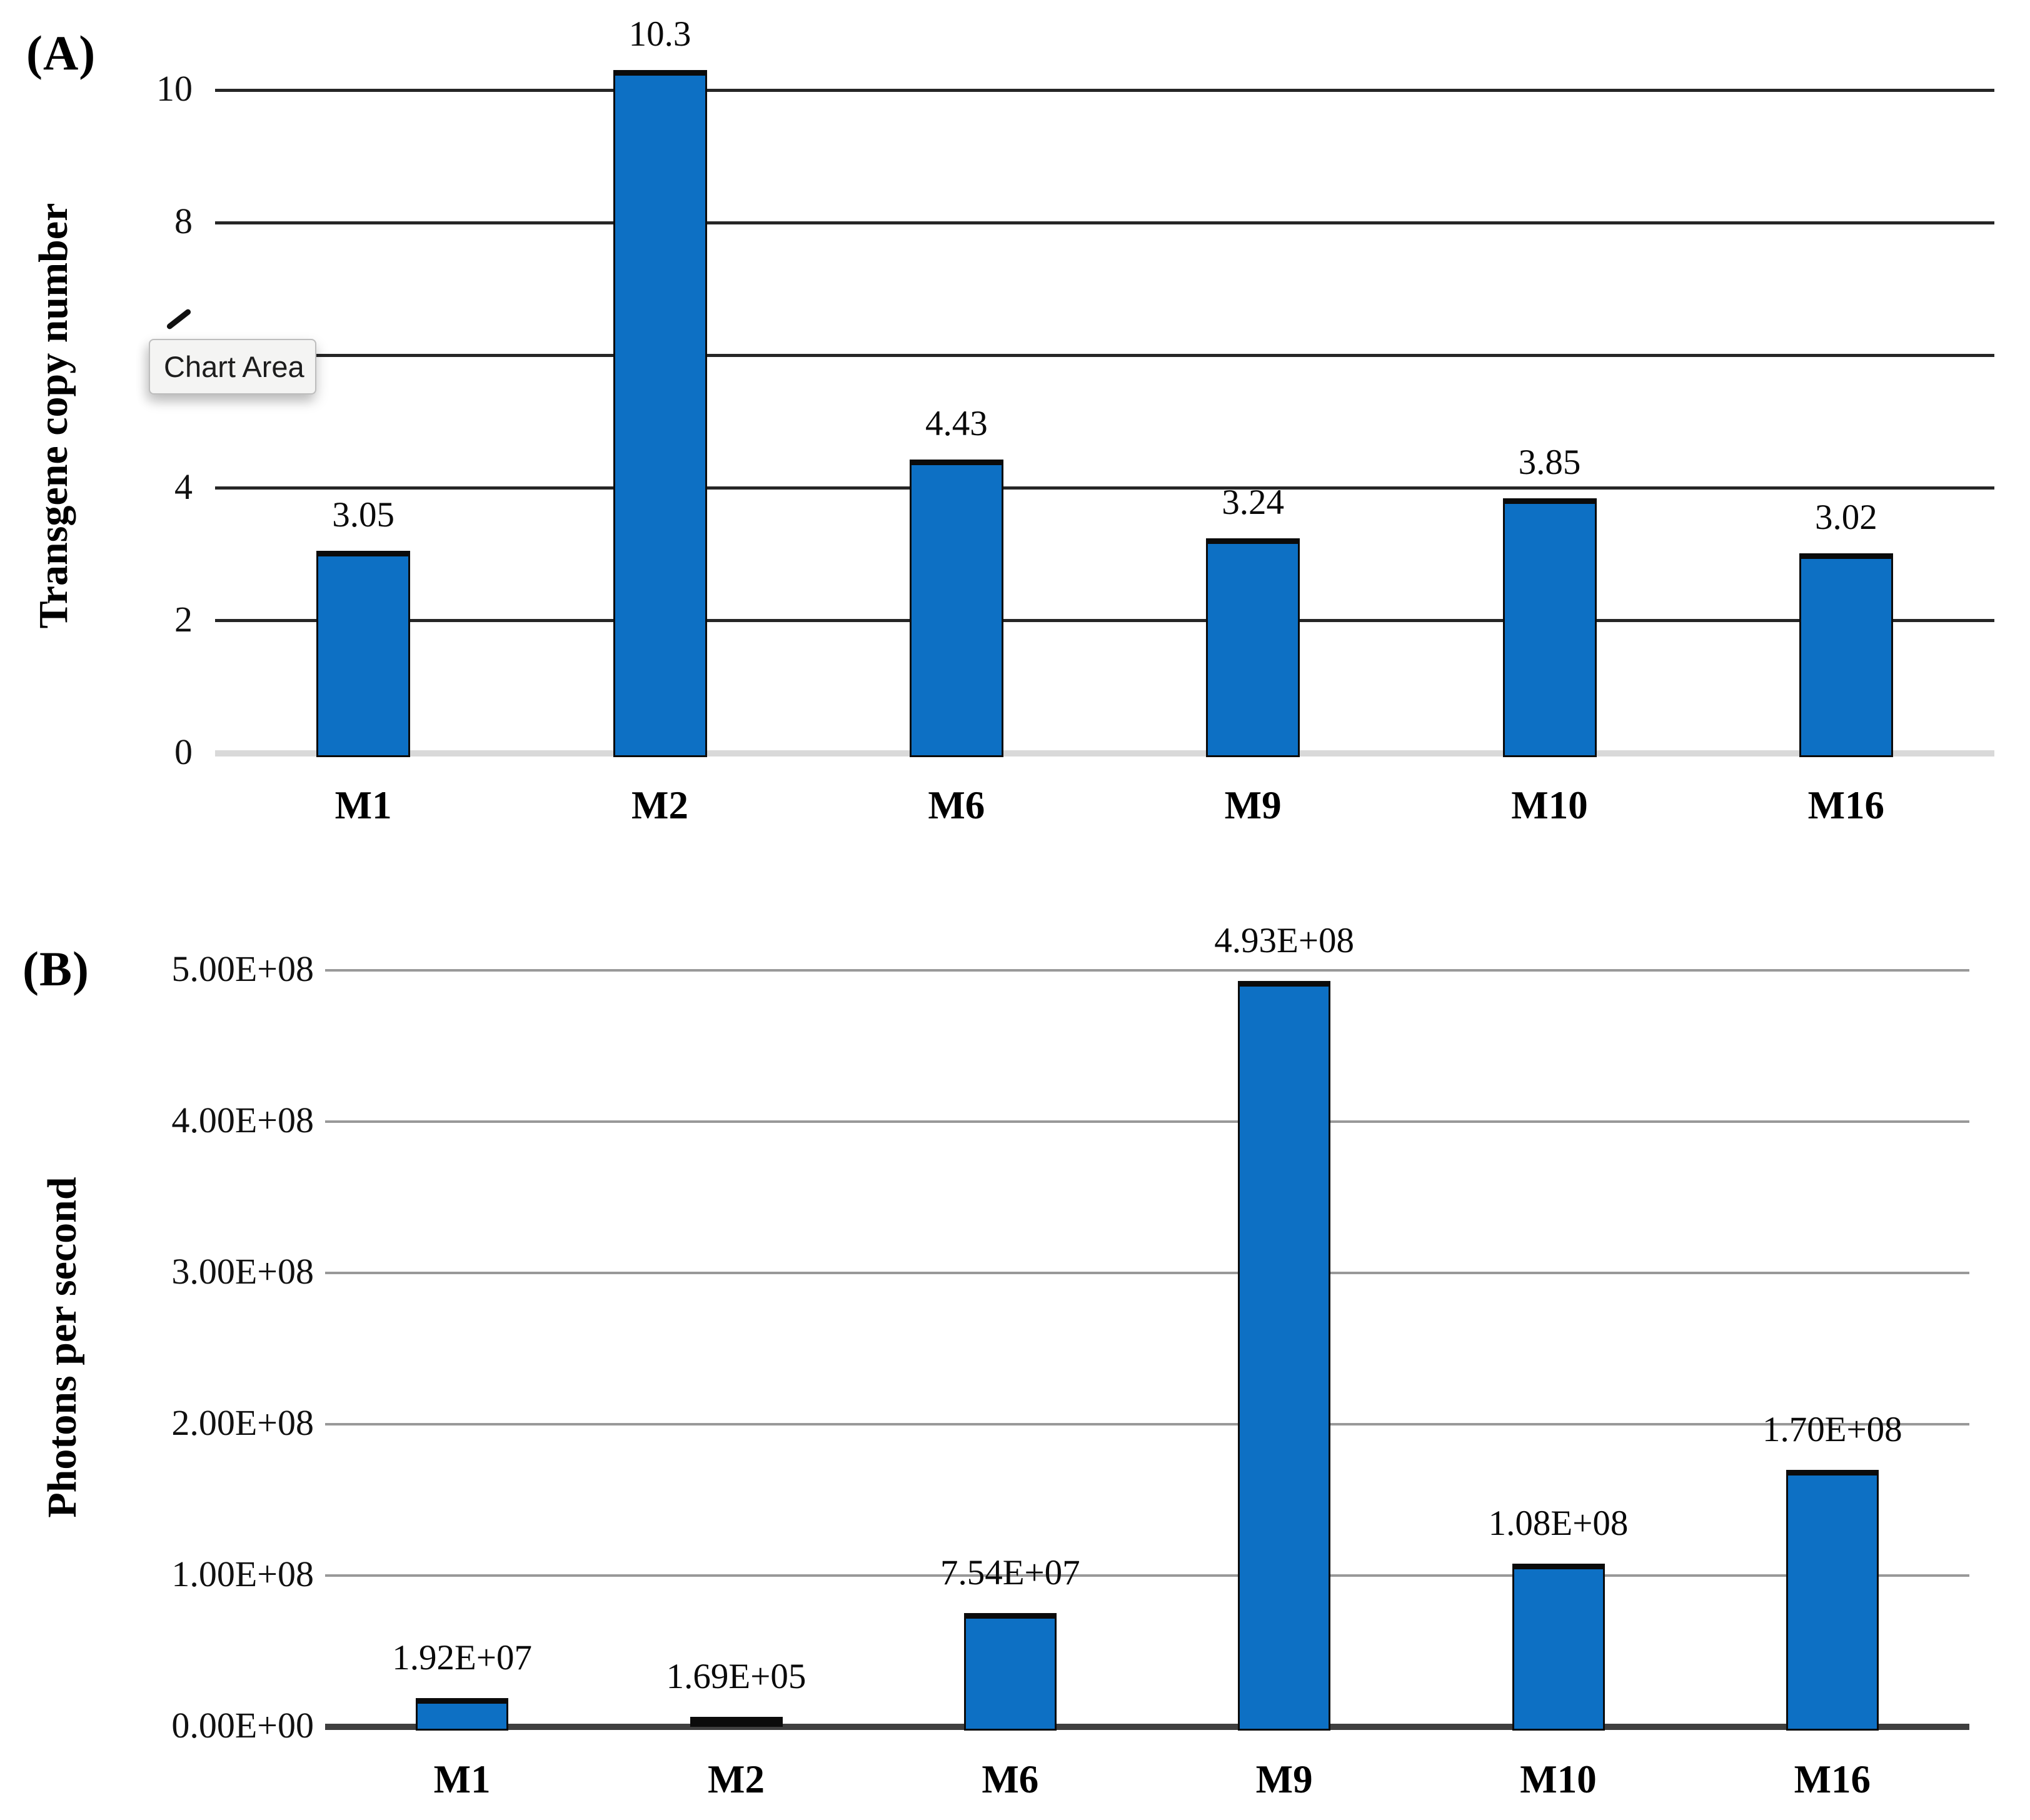  I want to click on x-category-label-A-M6: M6, so click(957, 805).